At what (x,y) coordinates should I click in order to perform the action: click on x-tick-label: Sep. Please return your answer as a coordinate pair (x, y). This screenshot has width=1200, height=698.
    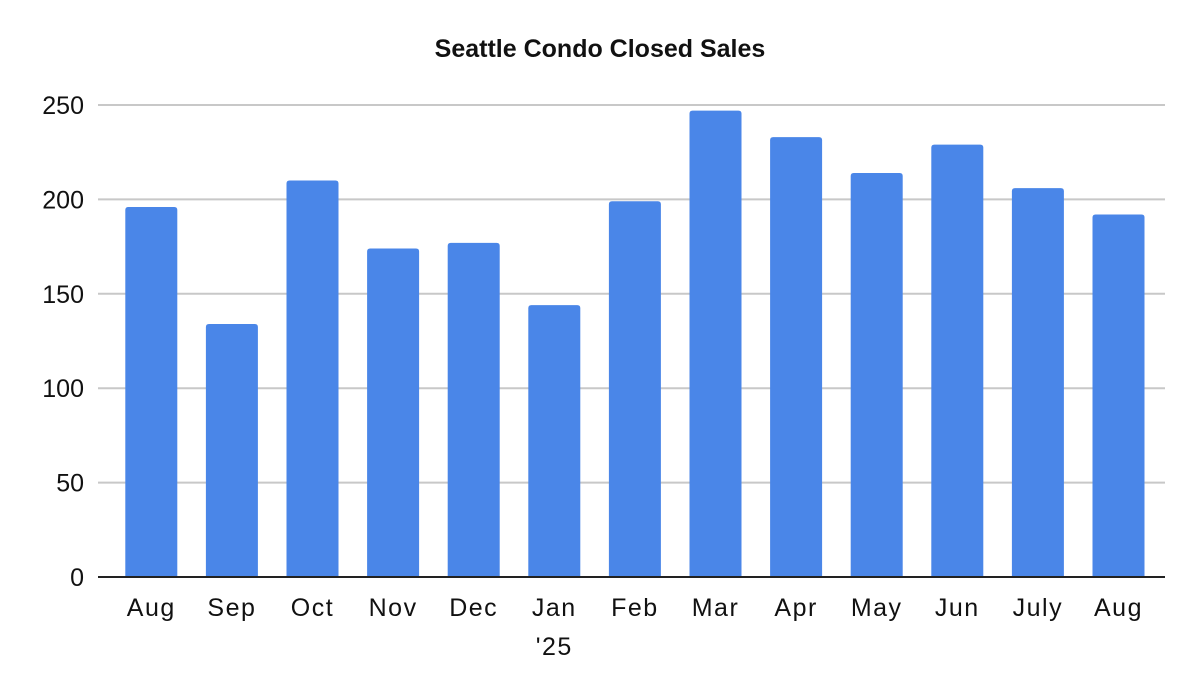
    Looking at the image, I should click on (231, 608).